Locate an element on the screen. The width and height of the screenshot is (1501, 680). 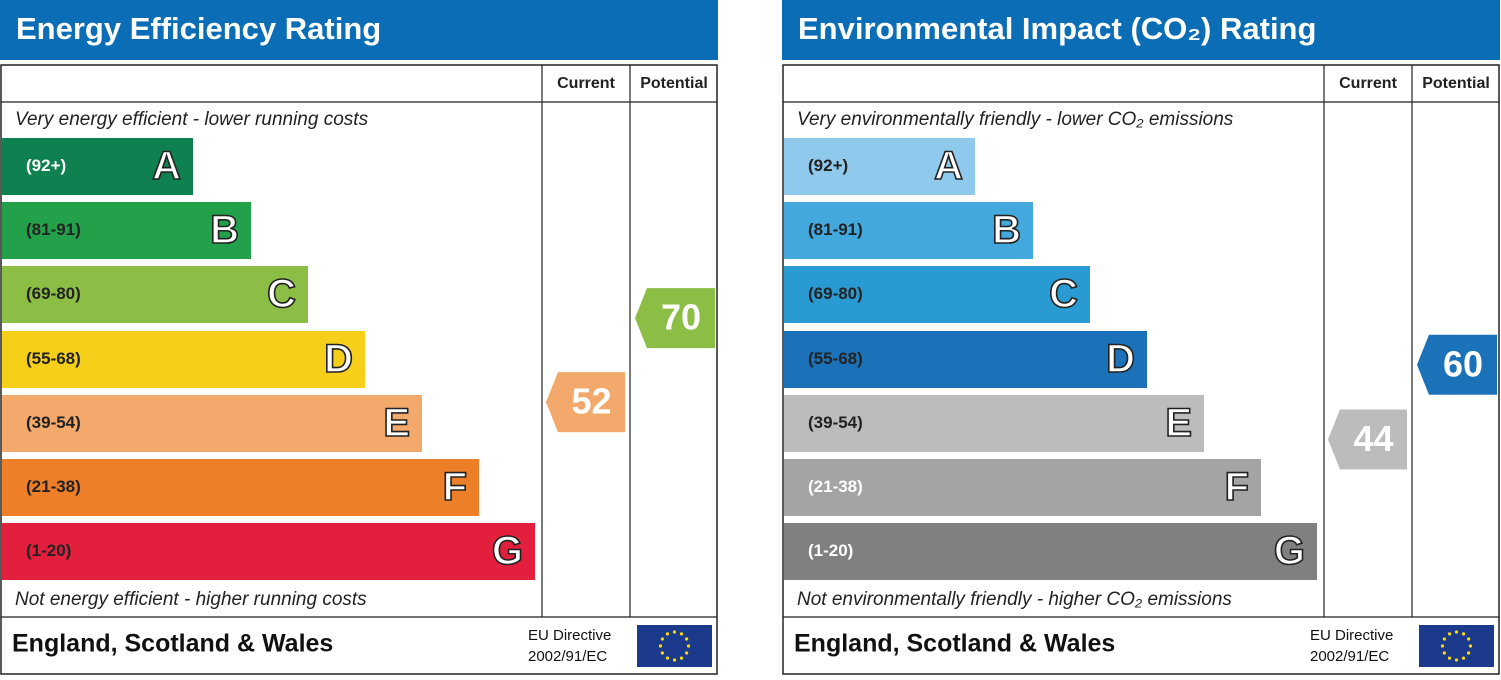
potential-value: 70 is located at coordinates (681, 317).